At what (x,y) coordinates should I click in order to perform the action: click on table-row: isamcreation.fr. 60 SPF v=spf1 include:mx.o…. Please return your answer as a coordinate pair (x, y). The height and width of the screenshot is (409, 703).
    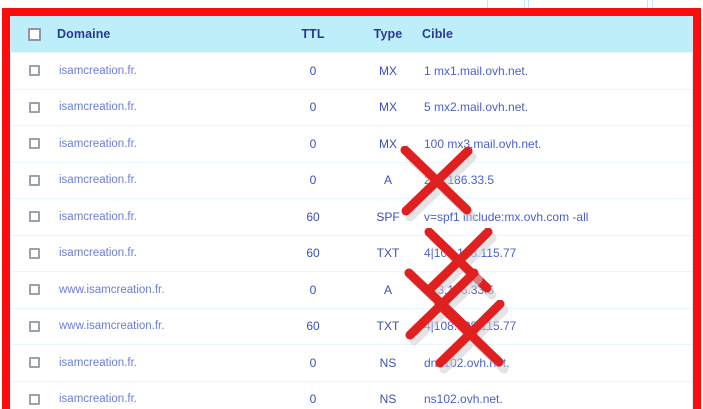
    Looking at the image, I should click on (351, 217).